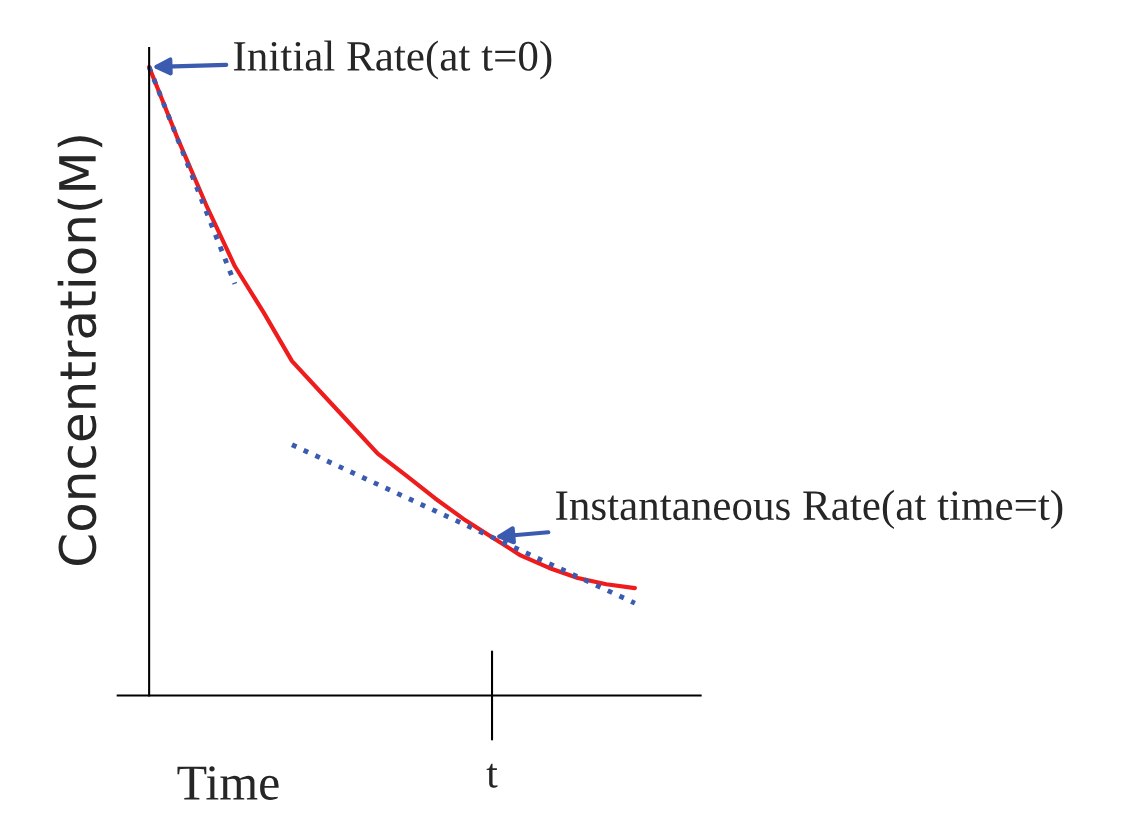 The height and width of the screenshot is (833, 1121). I want to click on annotation: Instantaneous Rate(at time=t), so click(809, 509).